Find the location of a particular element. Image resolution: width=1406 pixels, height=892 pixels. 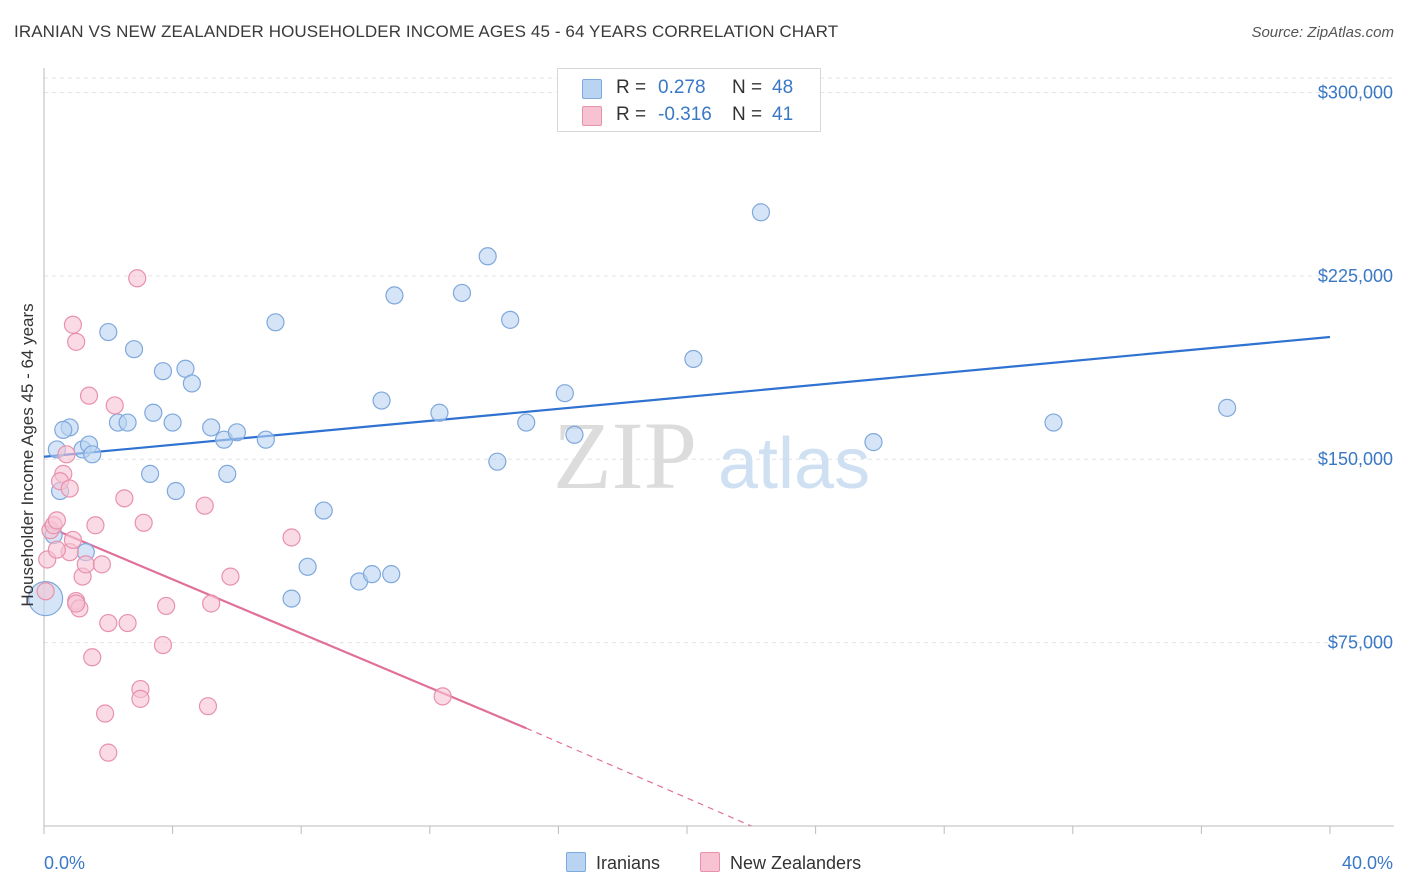

legend-swatch-new-zealanders is located at coordinates (592, 116).